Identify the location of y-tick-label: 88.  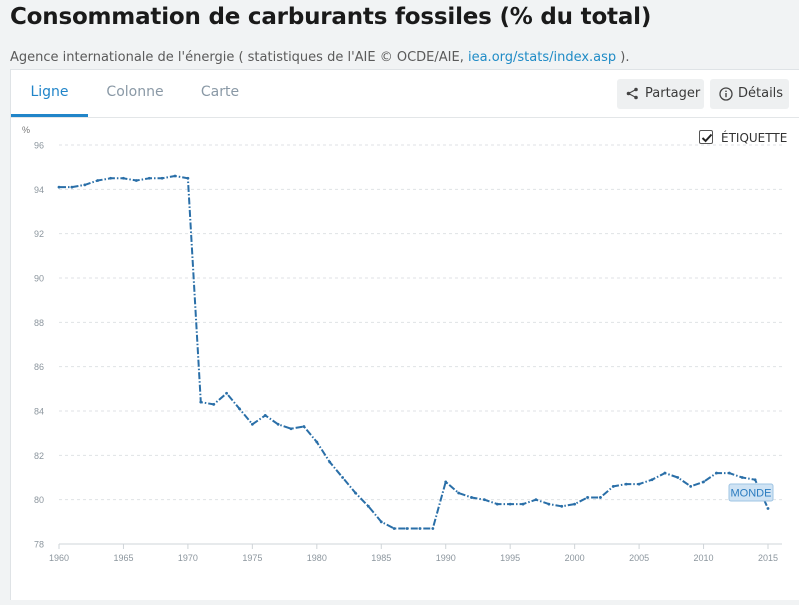
(39, 323).